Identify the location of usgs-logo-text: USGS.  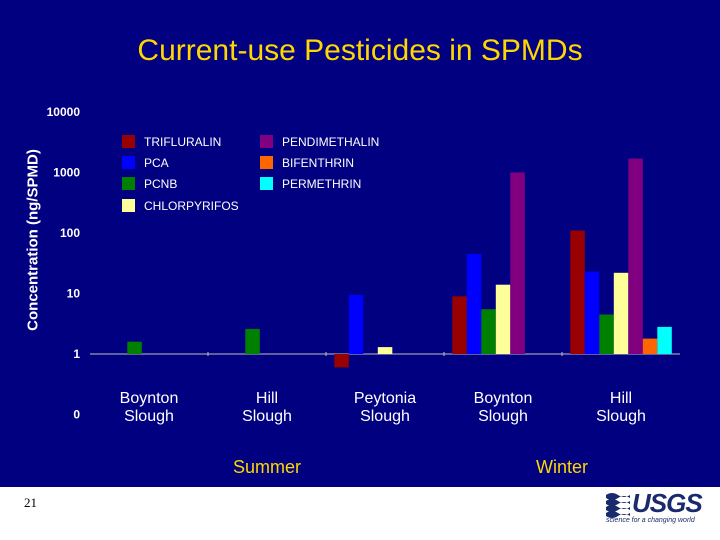
(667, 503).